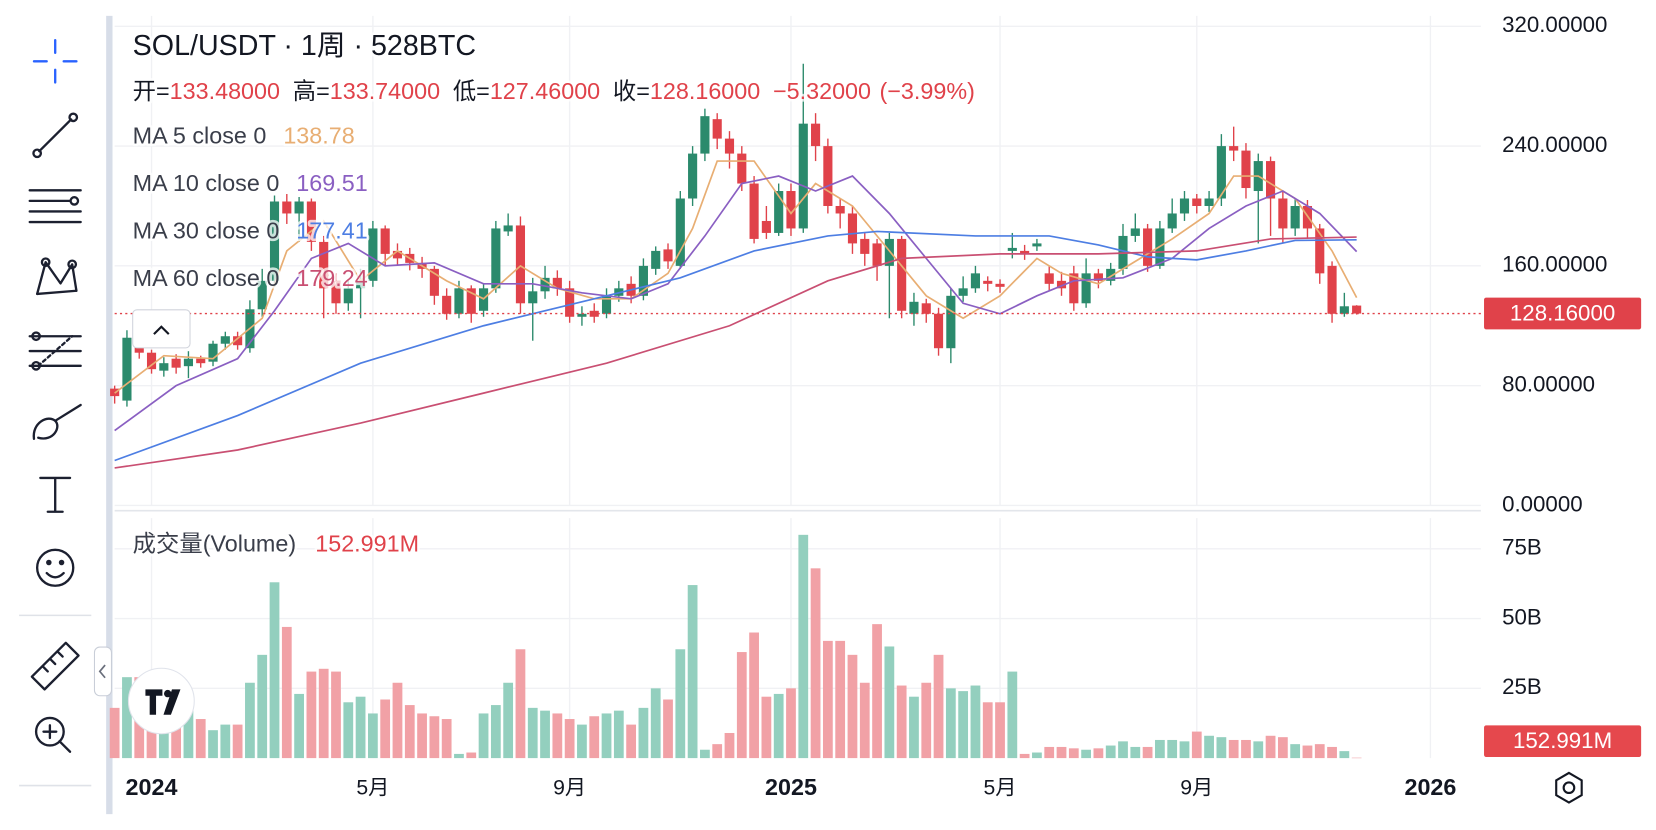 Image resolution: width=1656 pixels, height=830 pixels. Describe the element at coordinates (55, 567) in the screenshot. I see `emoji-tool` at that location.